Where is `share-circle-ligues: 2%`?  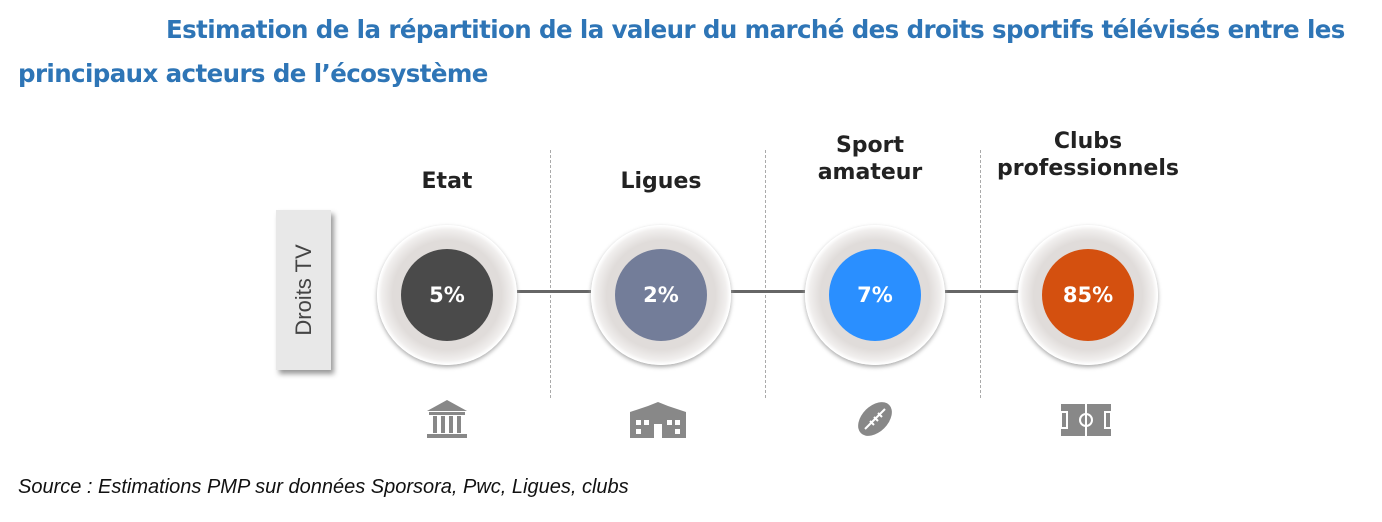
share-circle-ligues: 2% is located at coordinates (661, 295).